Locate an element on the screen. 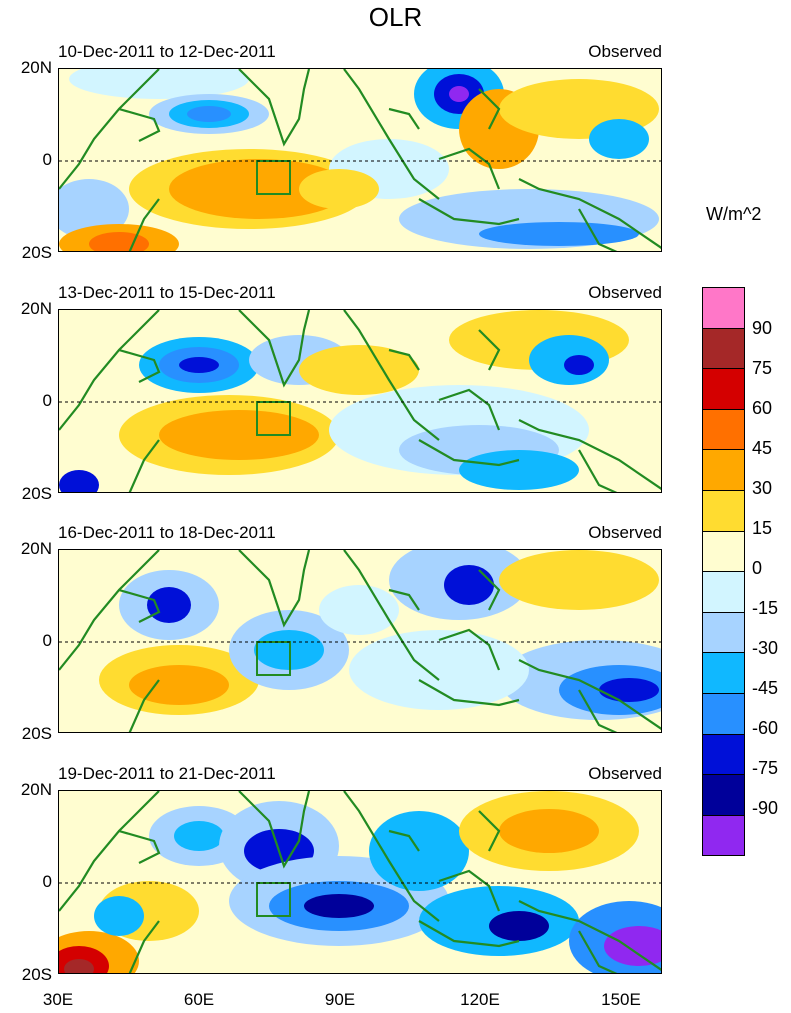  colorbar-label-neg30: -30 is located at coordinates (765, 648).